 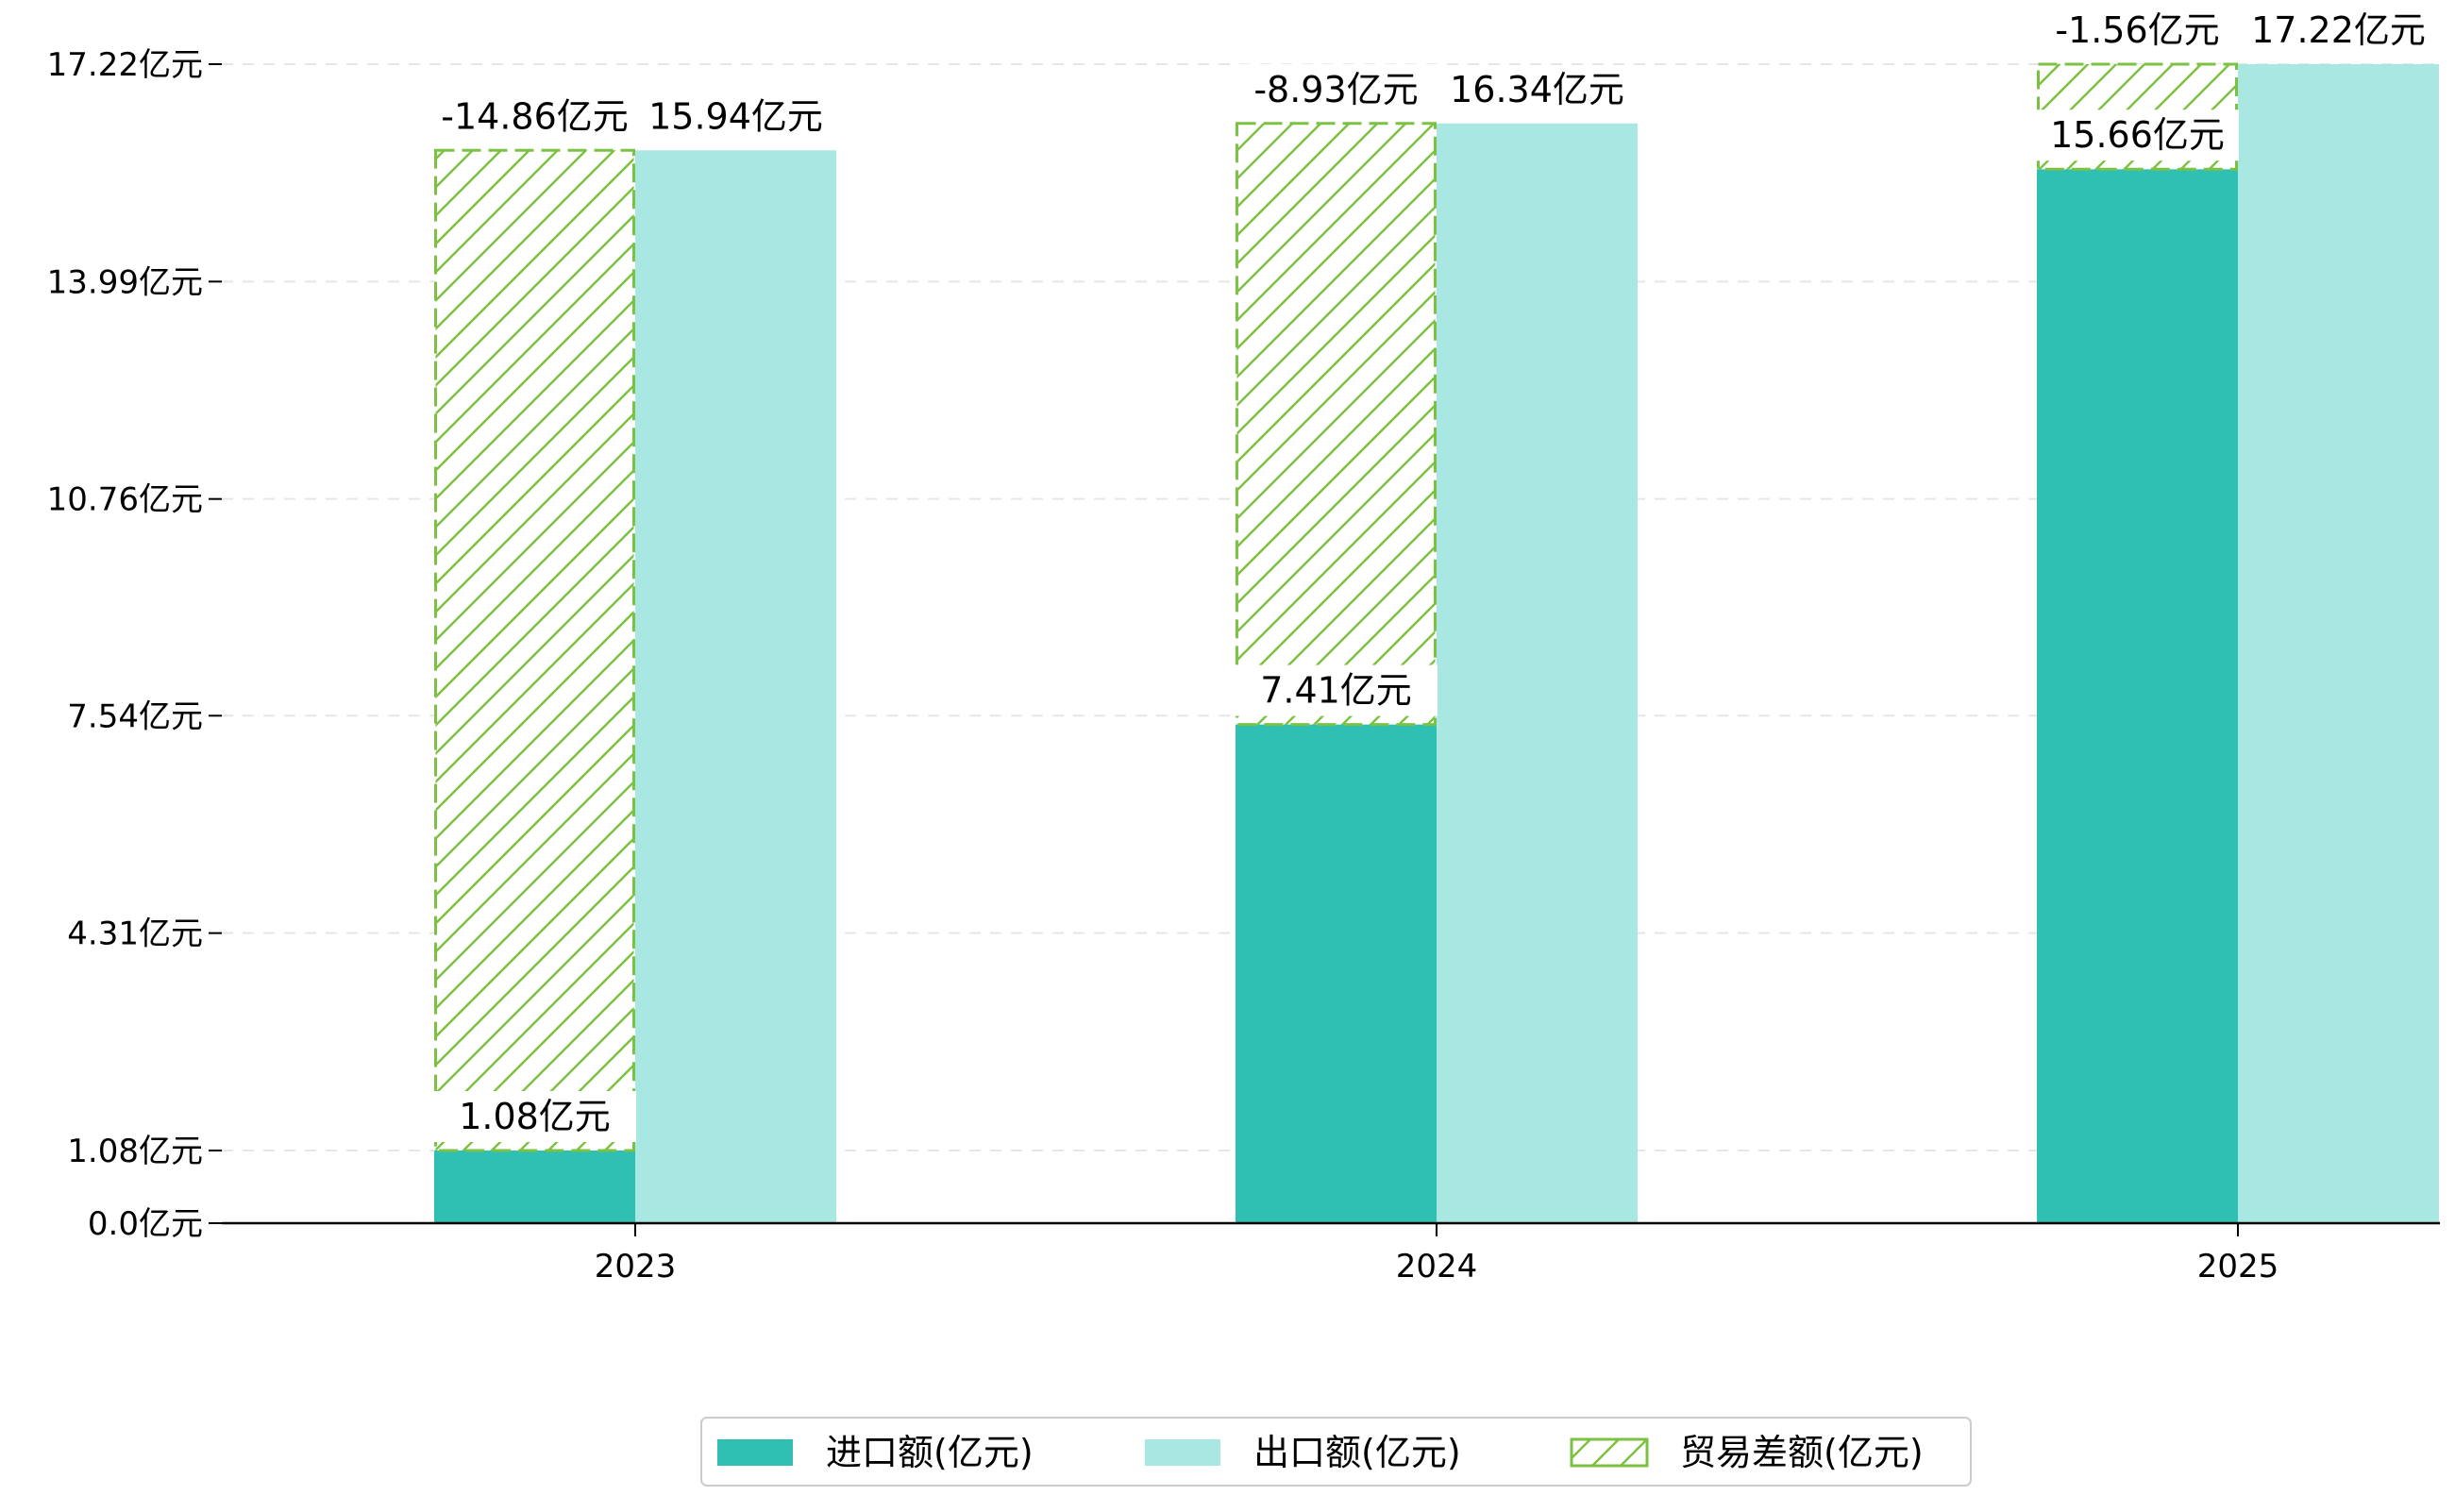 What do you see at coordinates (2338, 30) in the screenshot?
I see `export-value-label: 17.22亿元` at bounding box center [2338, 30].